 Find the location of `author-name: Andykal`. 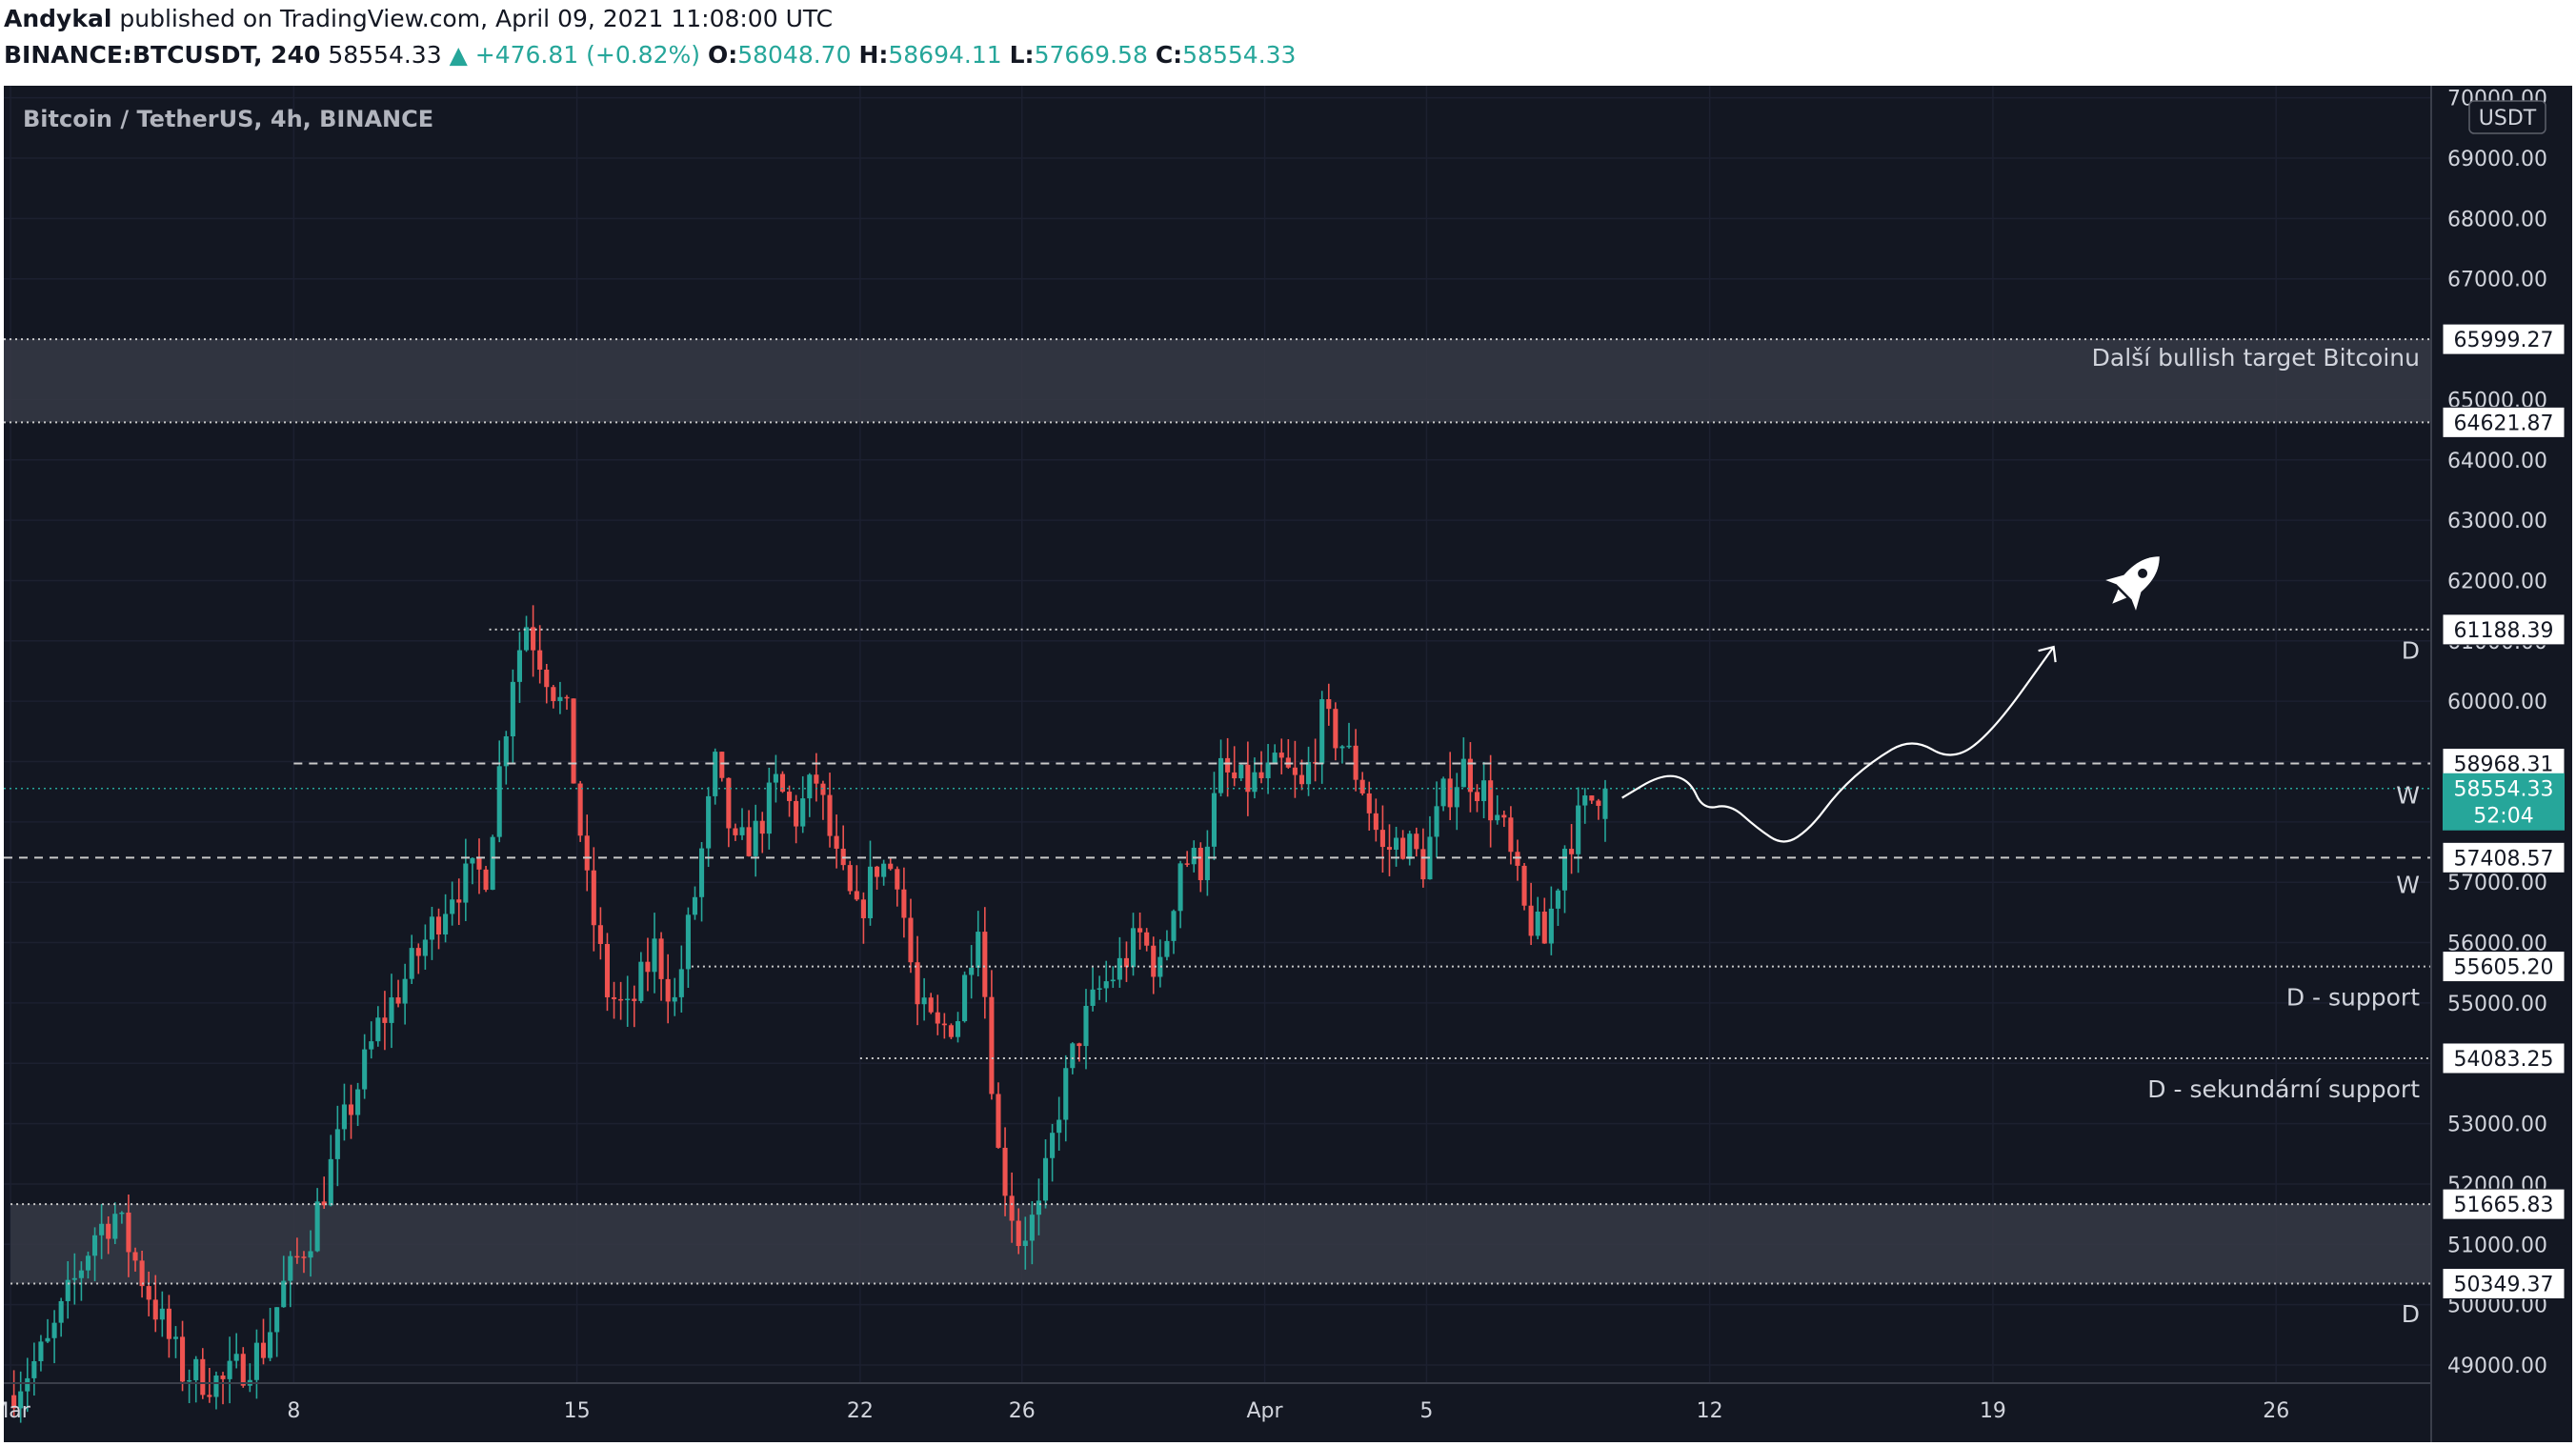

author-name: Andykal is located at coordinates (58, 18).